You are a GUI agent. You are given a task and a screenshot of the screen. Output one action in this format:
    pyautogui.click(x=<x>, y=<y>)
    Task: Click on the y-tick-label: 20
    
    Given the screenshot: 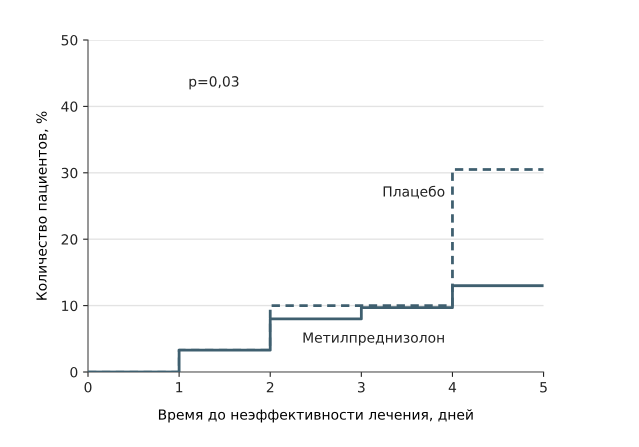 What is the action you would take?
    pyautogui.click(x=70, y=239)
    